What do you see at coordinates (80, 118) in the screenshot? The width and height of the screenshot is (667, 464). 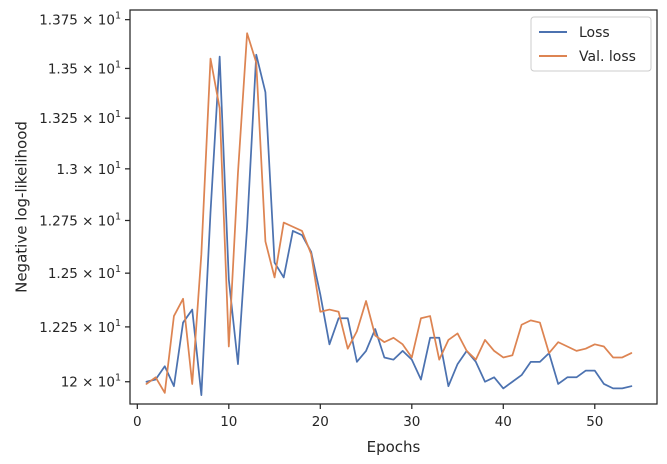 I see `y-tick-label: 1.325 × 10¹` at bounding box center [80, 118].